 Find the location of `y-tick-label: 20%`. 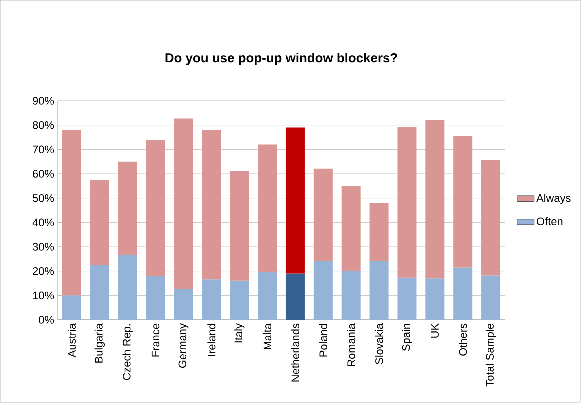

y-tick-label: 20% is located at coordinates (43, 271).